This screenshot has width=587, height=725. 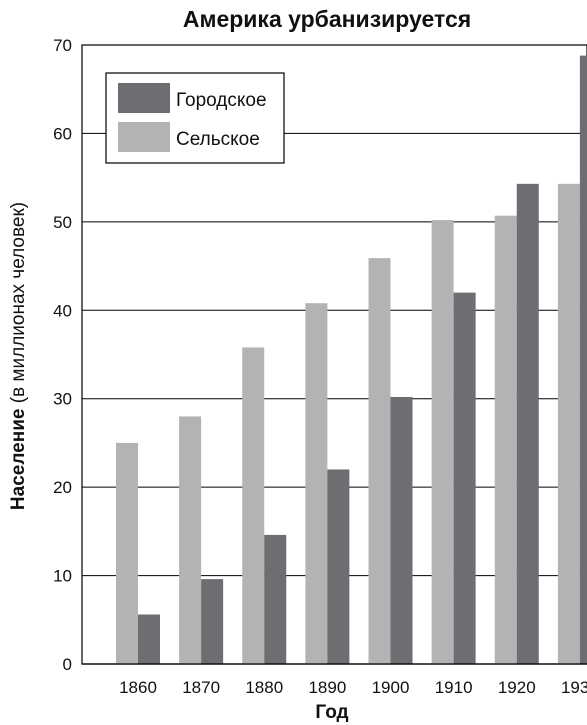 I want to click on legend: Городское Сельское, so click(x=195, y=118).